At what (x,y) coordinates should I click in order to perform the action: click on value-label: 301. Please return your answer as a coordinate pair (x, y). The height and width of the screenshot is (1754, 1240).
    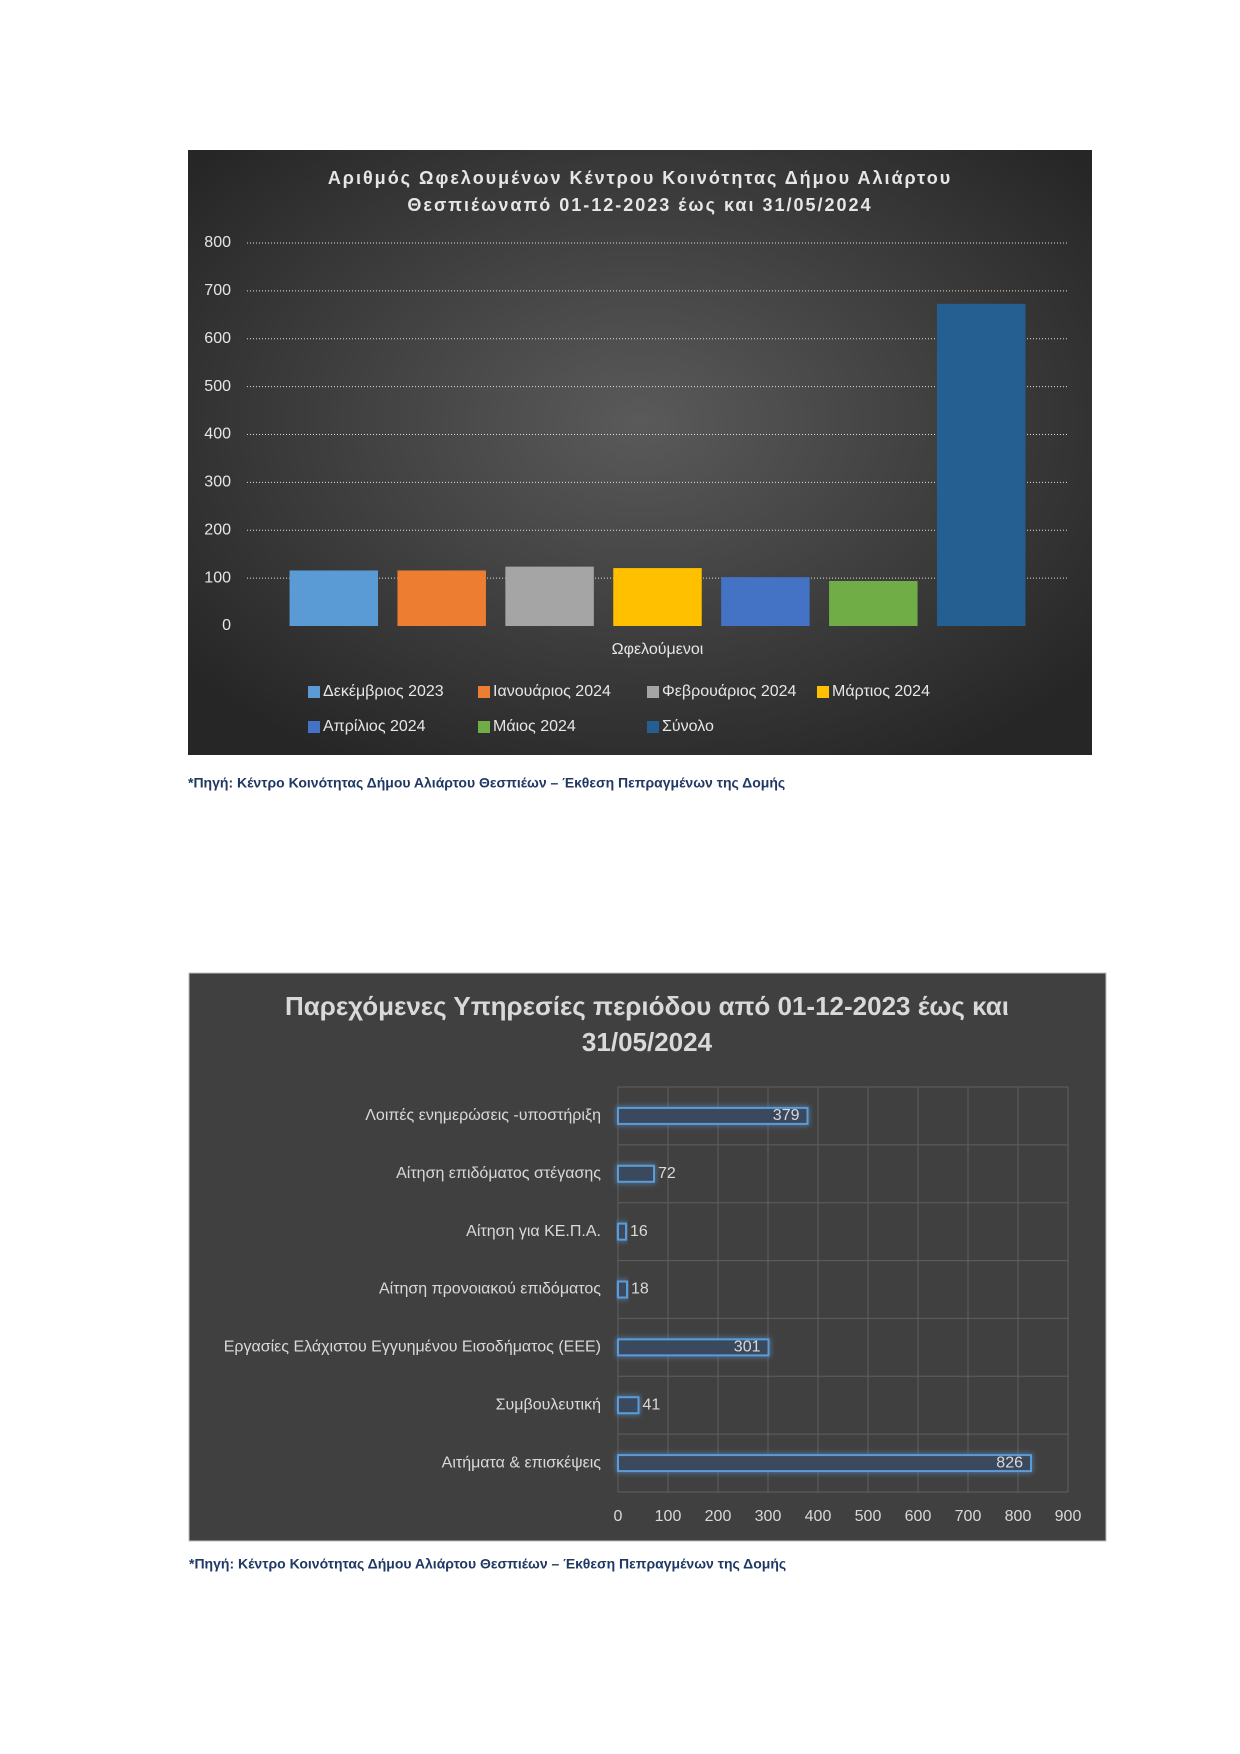
    Looking at the image, I should click on (747, 1347).